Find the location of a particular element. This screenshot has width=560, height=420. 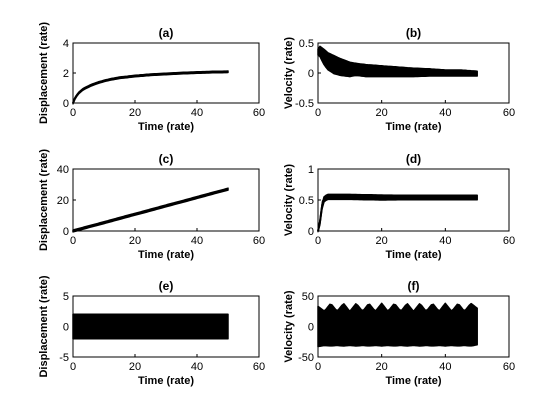

panel-3-series-line is located at coordinates (150, 210).